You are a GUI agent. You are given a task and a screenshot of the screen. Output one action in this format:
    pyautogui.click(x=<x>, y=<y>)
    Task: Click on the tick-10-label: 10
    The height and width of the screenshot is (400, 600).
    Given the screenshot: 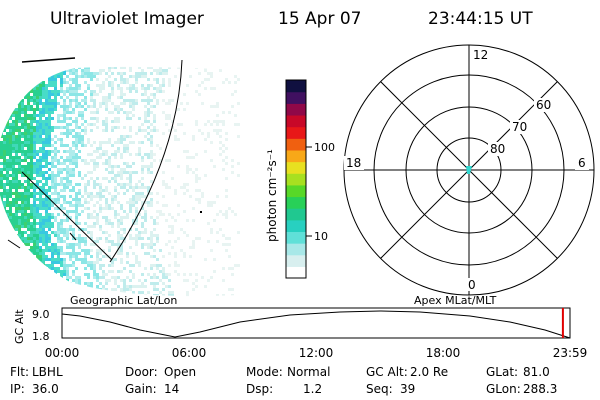 What is the action you would take?
    pyautogui.click(x=321, y=236)
    